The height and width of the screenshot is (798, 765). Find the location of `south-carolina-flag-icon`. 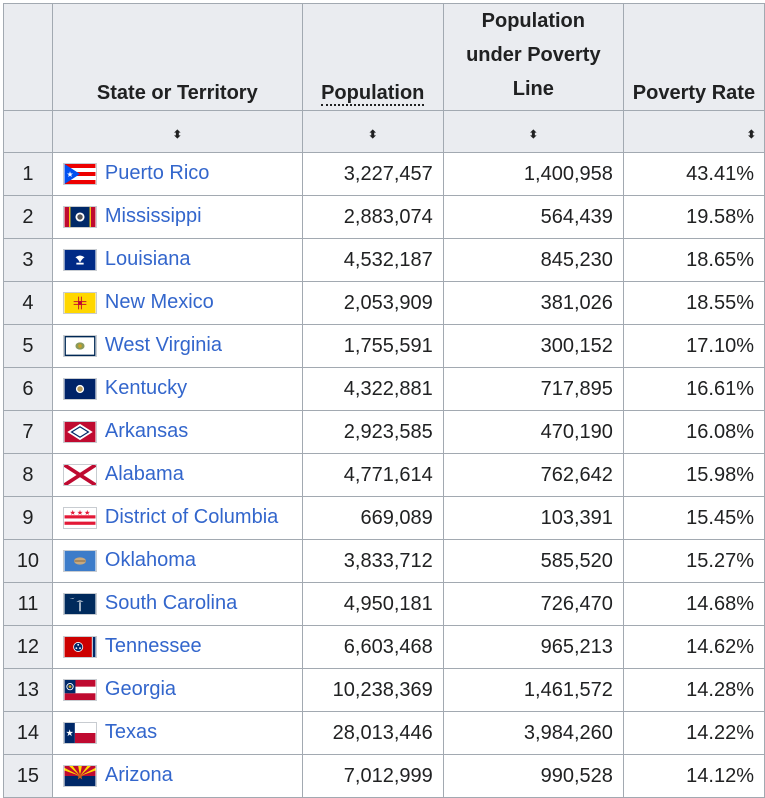

south-carolina-flag-icon is located at coordinates (79, 604).